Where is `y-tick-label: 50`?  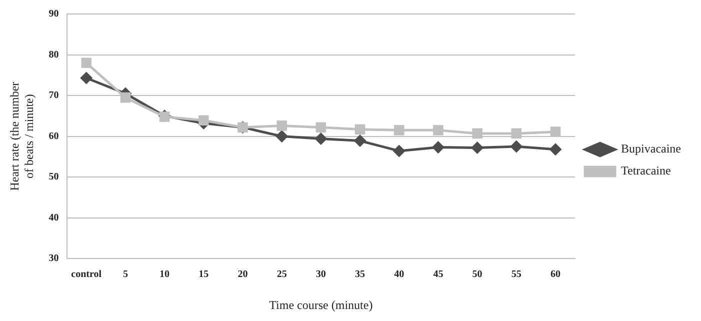
y-tick-label: 50 is located at coordinates (53, 177).